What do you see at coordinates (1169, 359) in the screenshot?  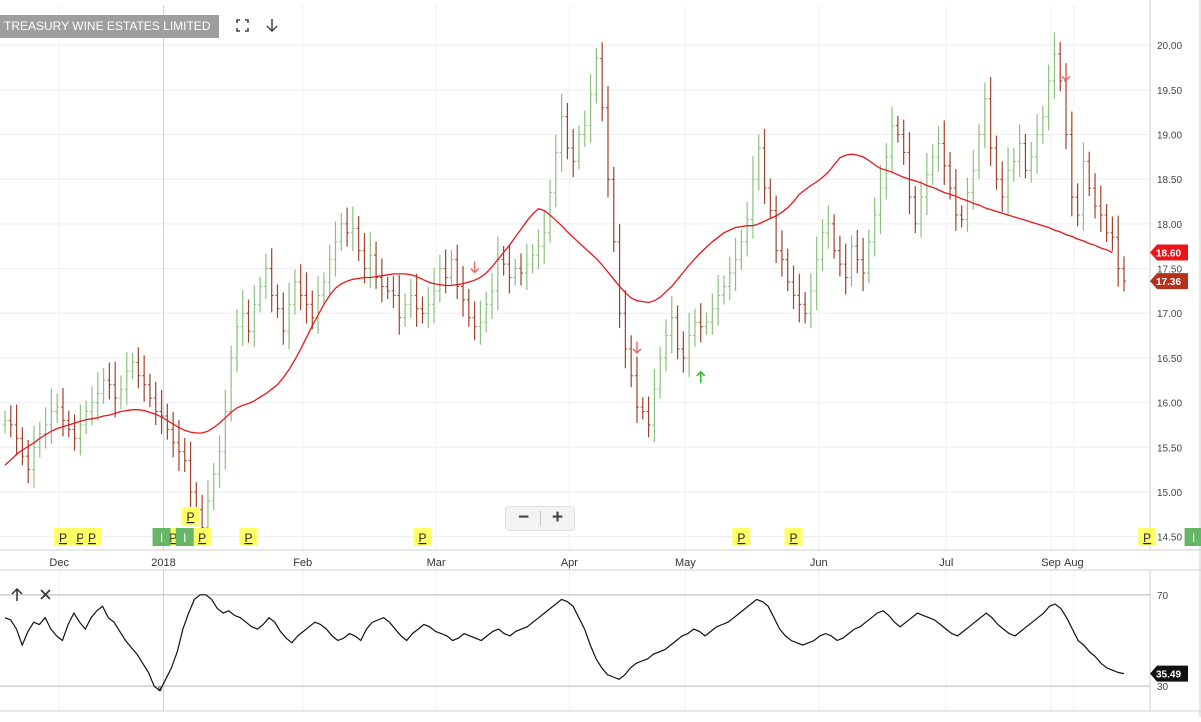 I see `price-tick-label: 16.50` at bounding box center [1169, 359].